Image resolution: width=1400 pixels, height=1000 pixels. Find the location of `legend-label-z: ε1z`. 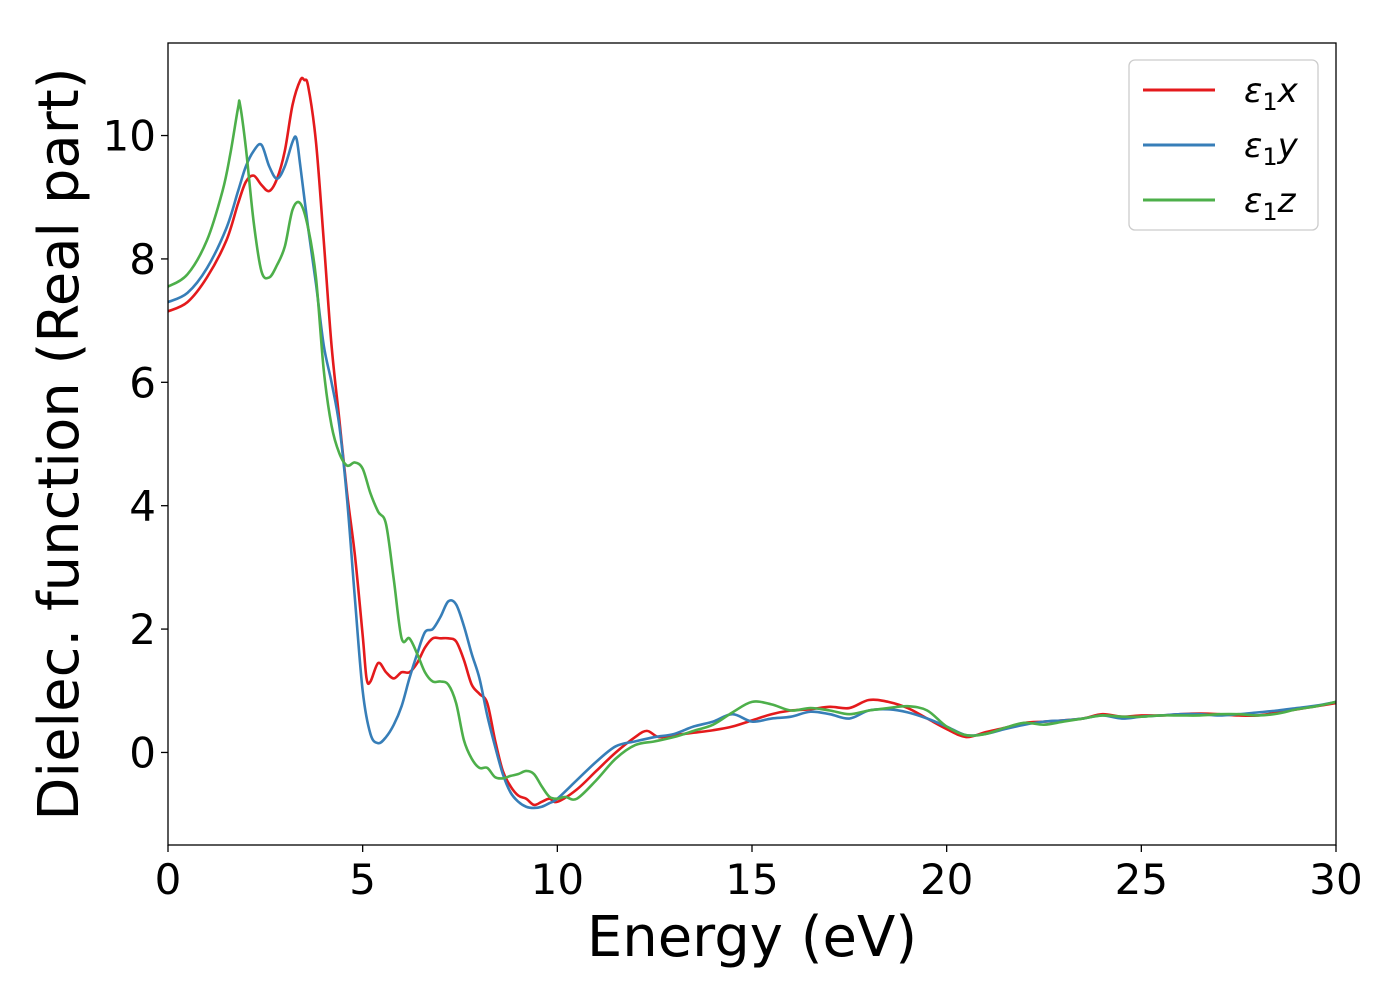

legend-label-z: ε1z is located at coordinates (1270, 203).